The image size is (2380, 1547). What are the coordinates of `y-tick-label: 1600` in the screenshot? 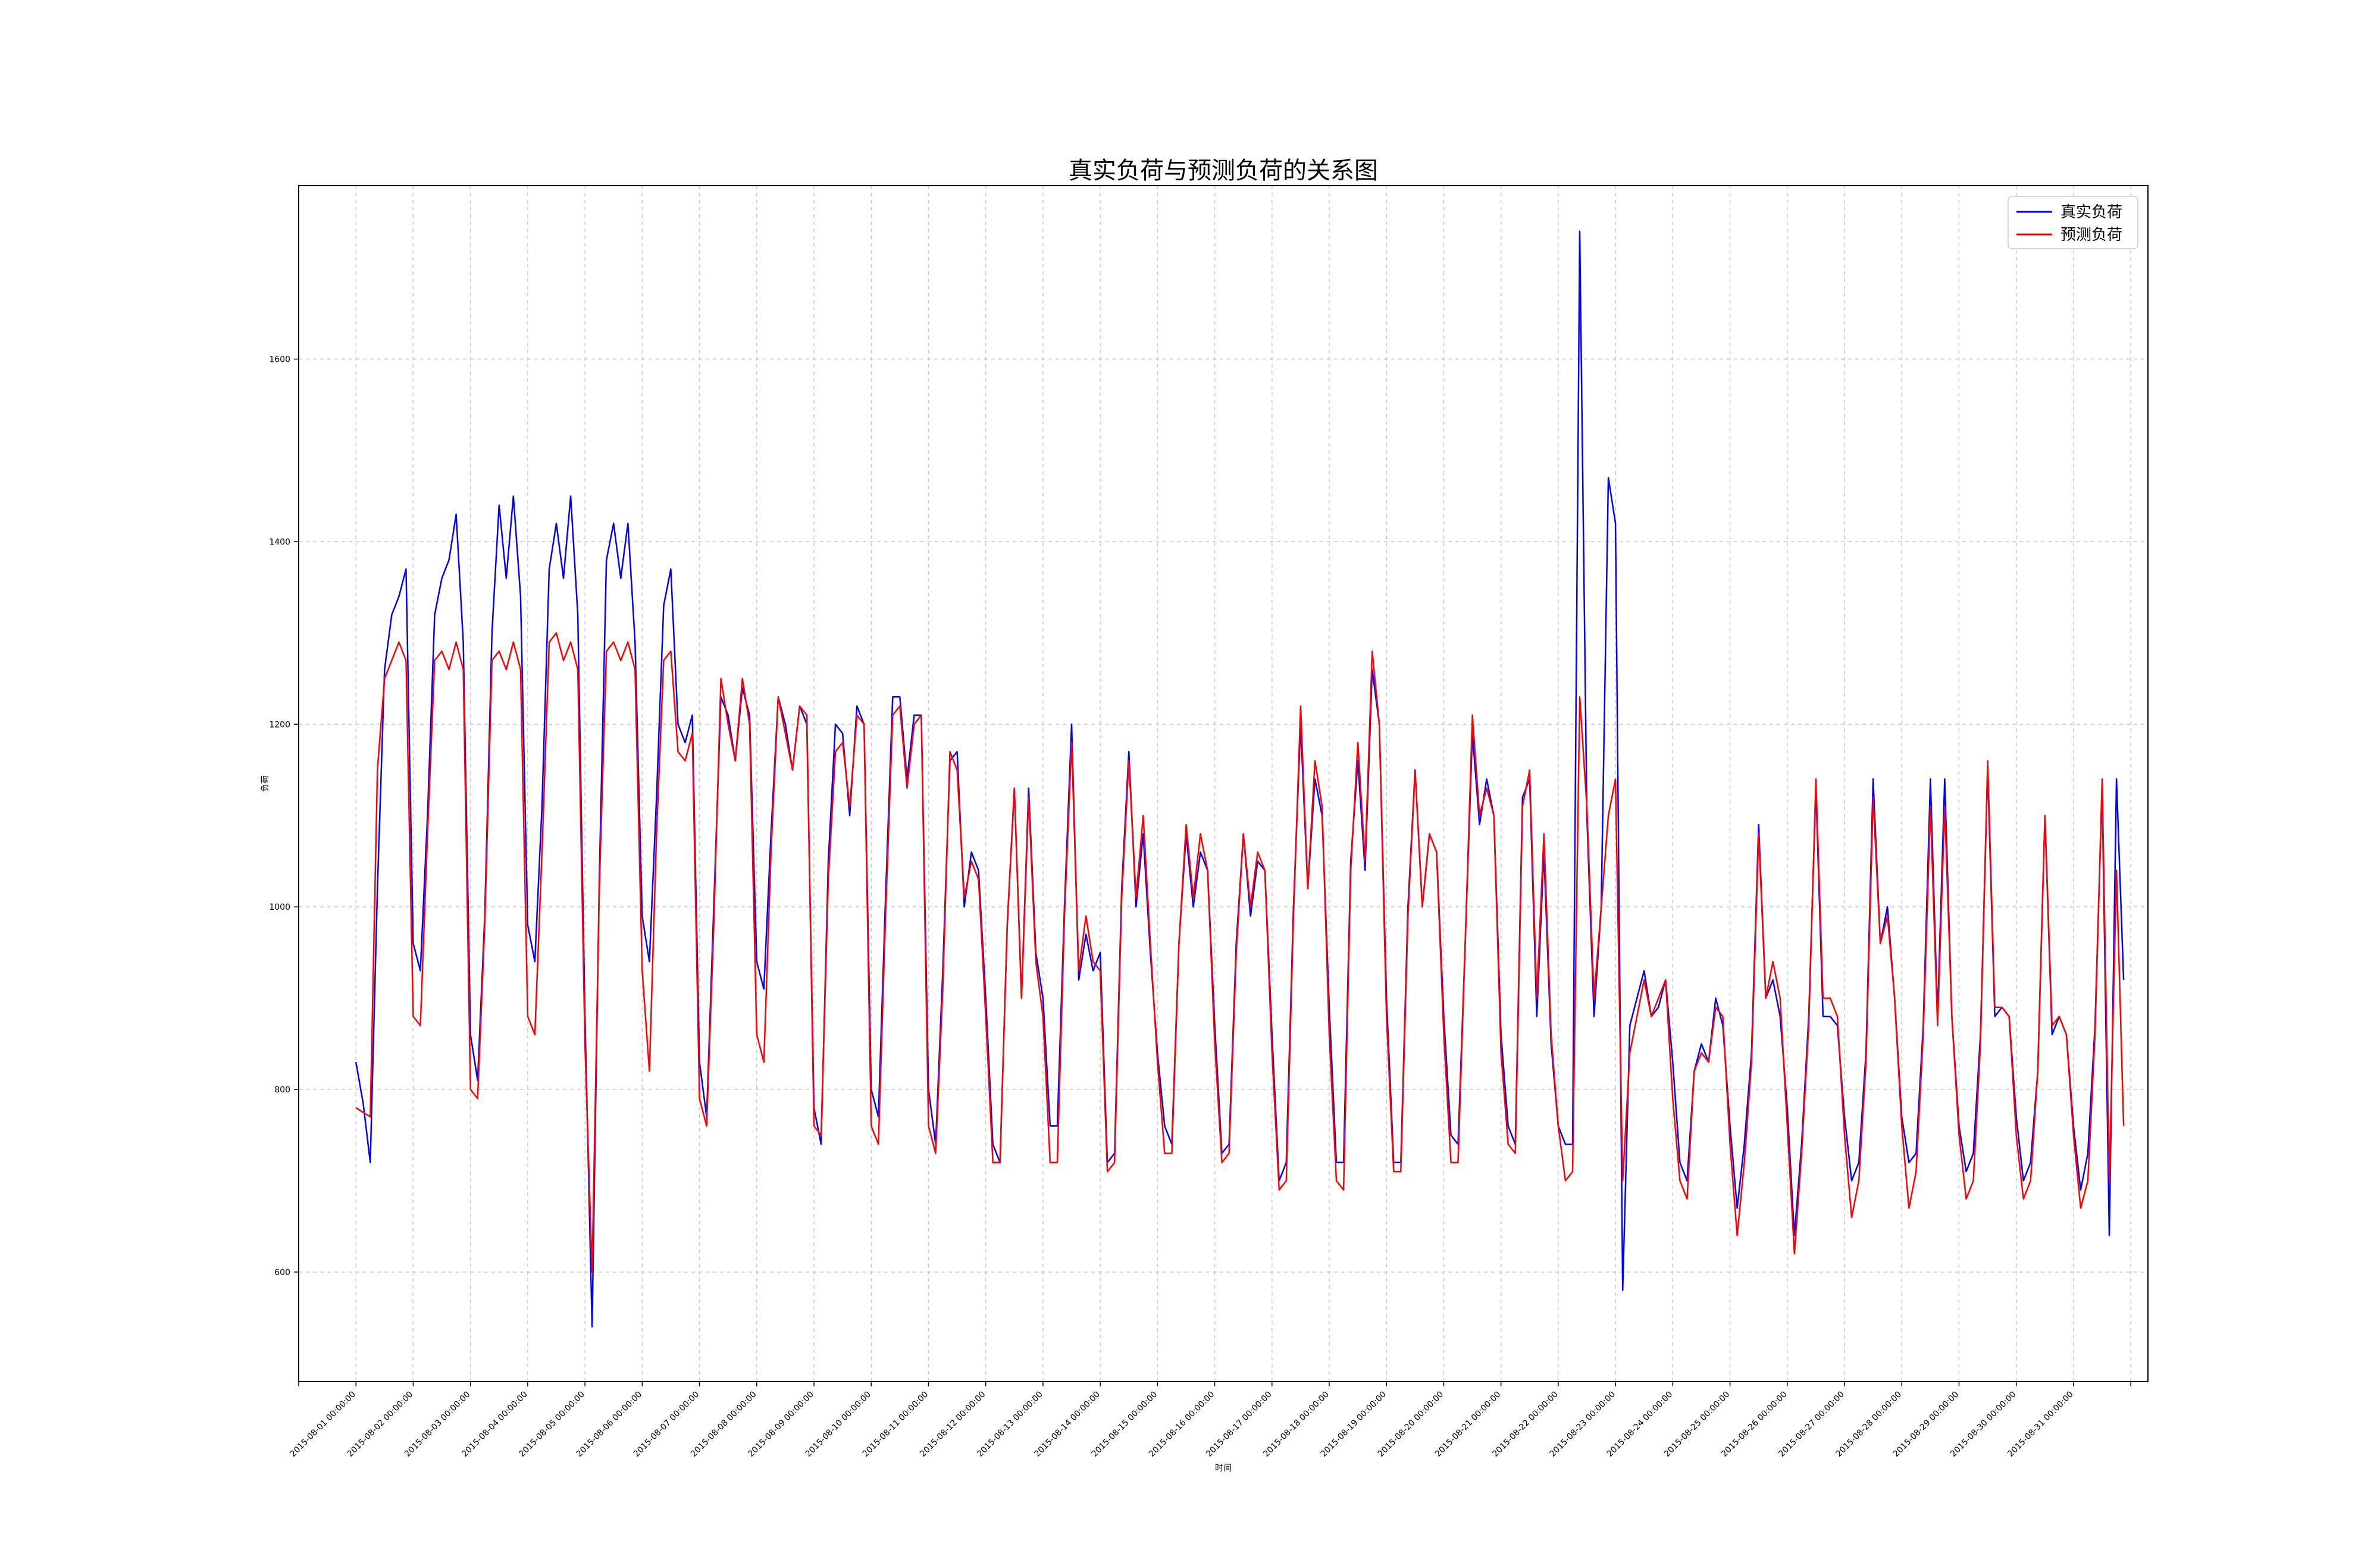 It's located at (279, 360).